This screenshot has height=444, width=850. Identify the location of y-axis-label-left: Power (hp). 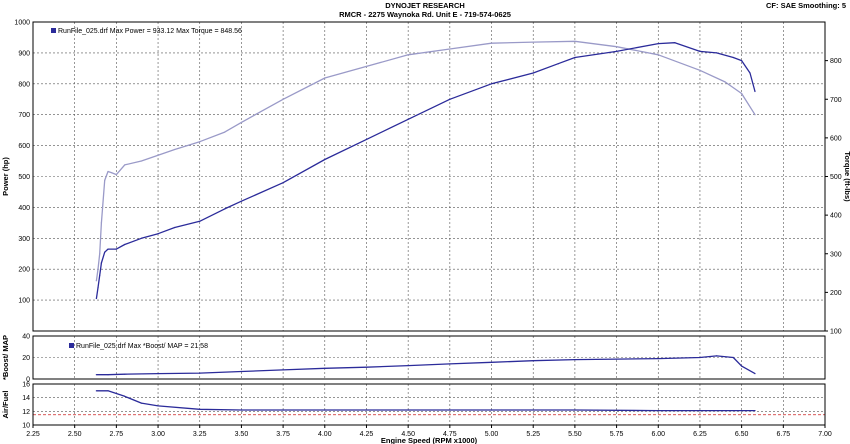
(5, 176).